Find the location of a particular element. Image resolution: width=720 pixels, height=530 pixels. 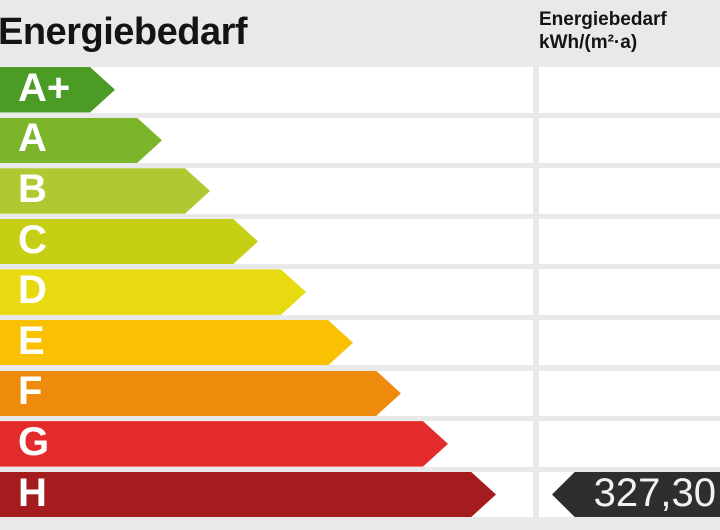

value-arrow-badge: 327,30 is located at coordinates (636, 494).